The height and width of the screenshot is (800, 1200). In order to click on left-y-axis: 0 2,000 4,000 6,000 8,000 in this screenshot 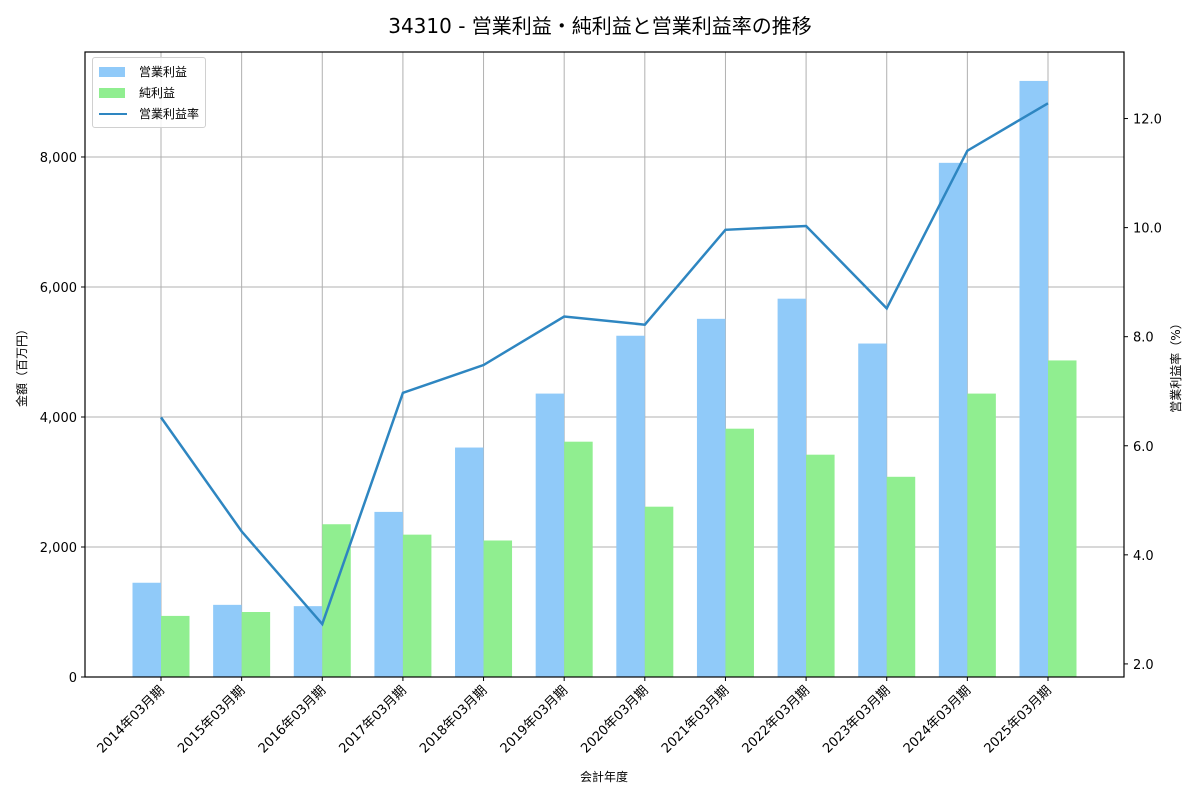, I will do `click(62, 418)`.